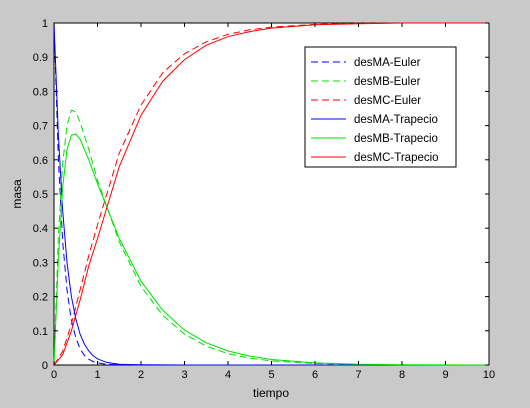  Describe the element at coordinates (228, 375) in the screenshot. I see `x-tick-label: 4` at that location.